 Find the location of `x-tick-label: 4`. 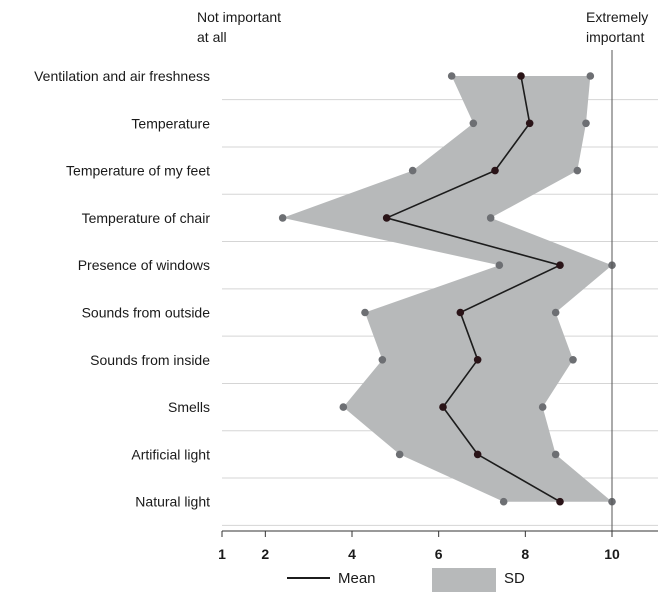

x-tick-label: 4 is located at coordinates (352, 554).